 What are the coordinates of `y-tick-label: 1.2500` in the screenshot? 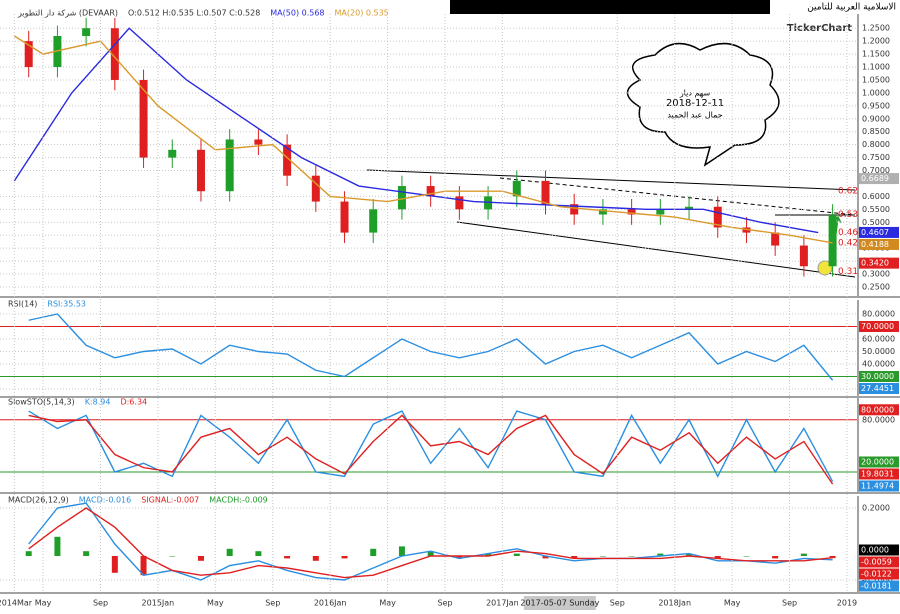 It's located at (876, 28).